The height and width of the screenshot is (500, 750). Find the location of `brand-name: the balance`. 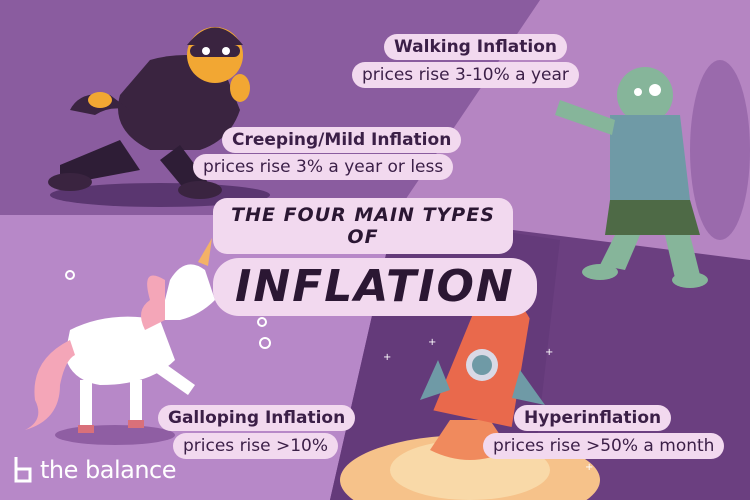

brand-name: the balance is located at coordinates (108, 470).